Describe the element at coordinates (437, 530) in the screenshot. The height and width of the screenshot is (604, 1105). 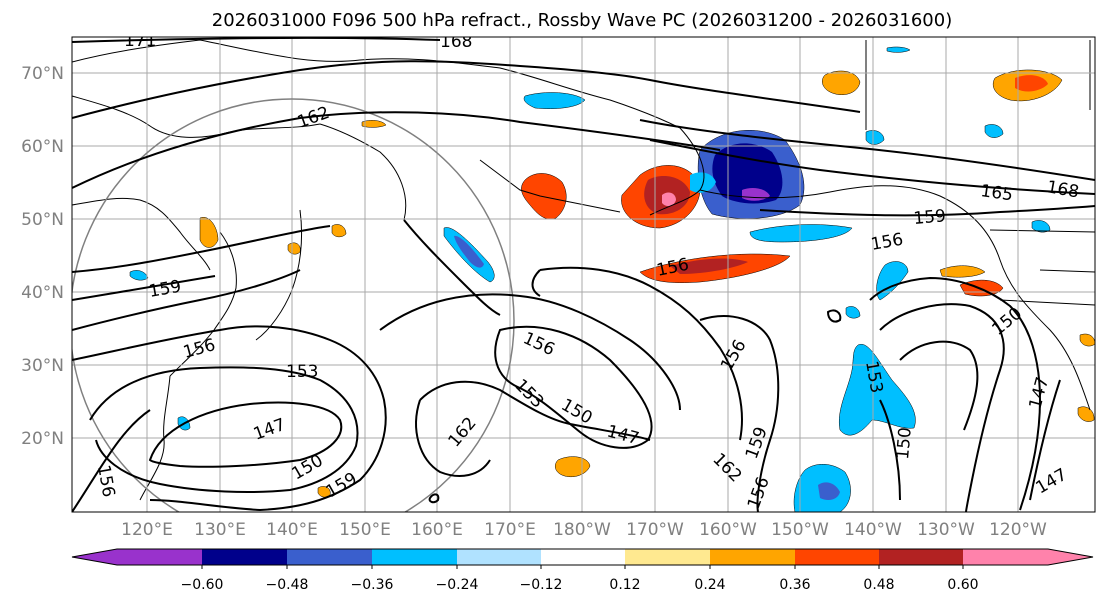
I see `lon-label-160e: 160°E` at that location.